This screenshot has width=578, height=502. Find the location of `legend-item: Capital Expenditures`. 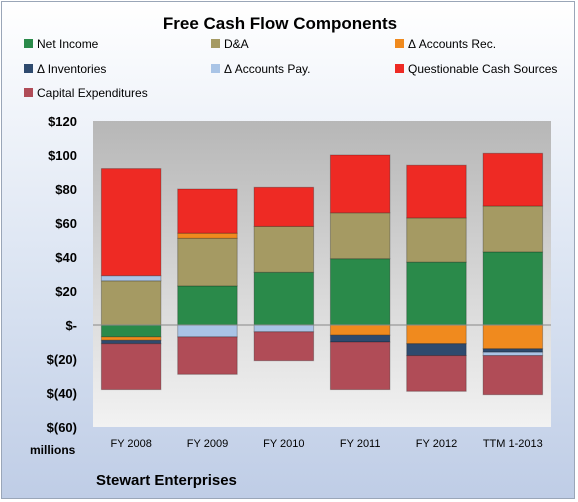

legend-item: Capital Expenditures is located at coordinates (86, 93).